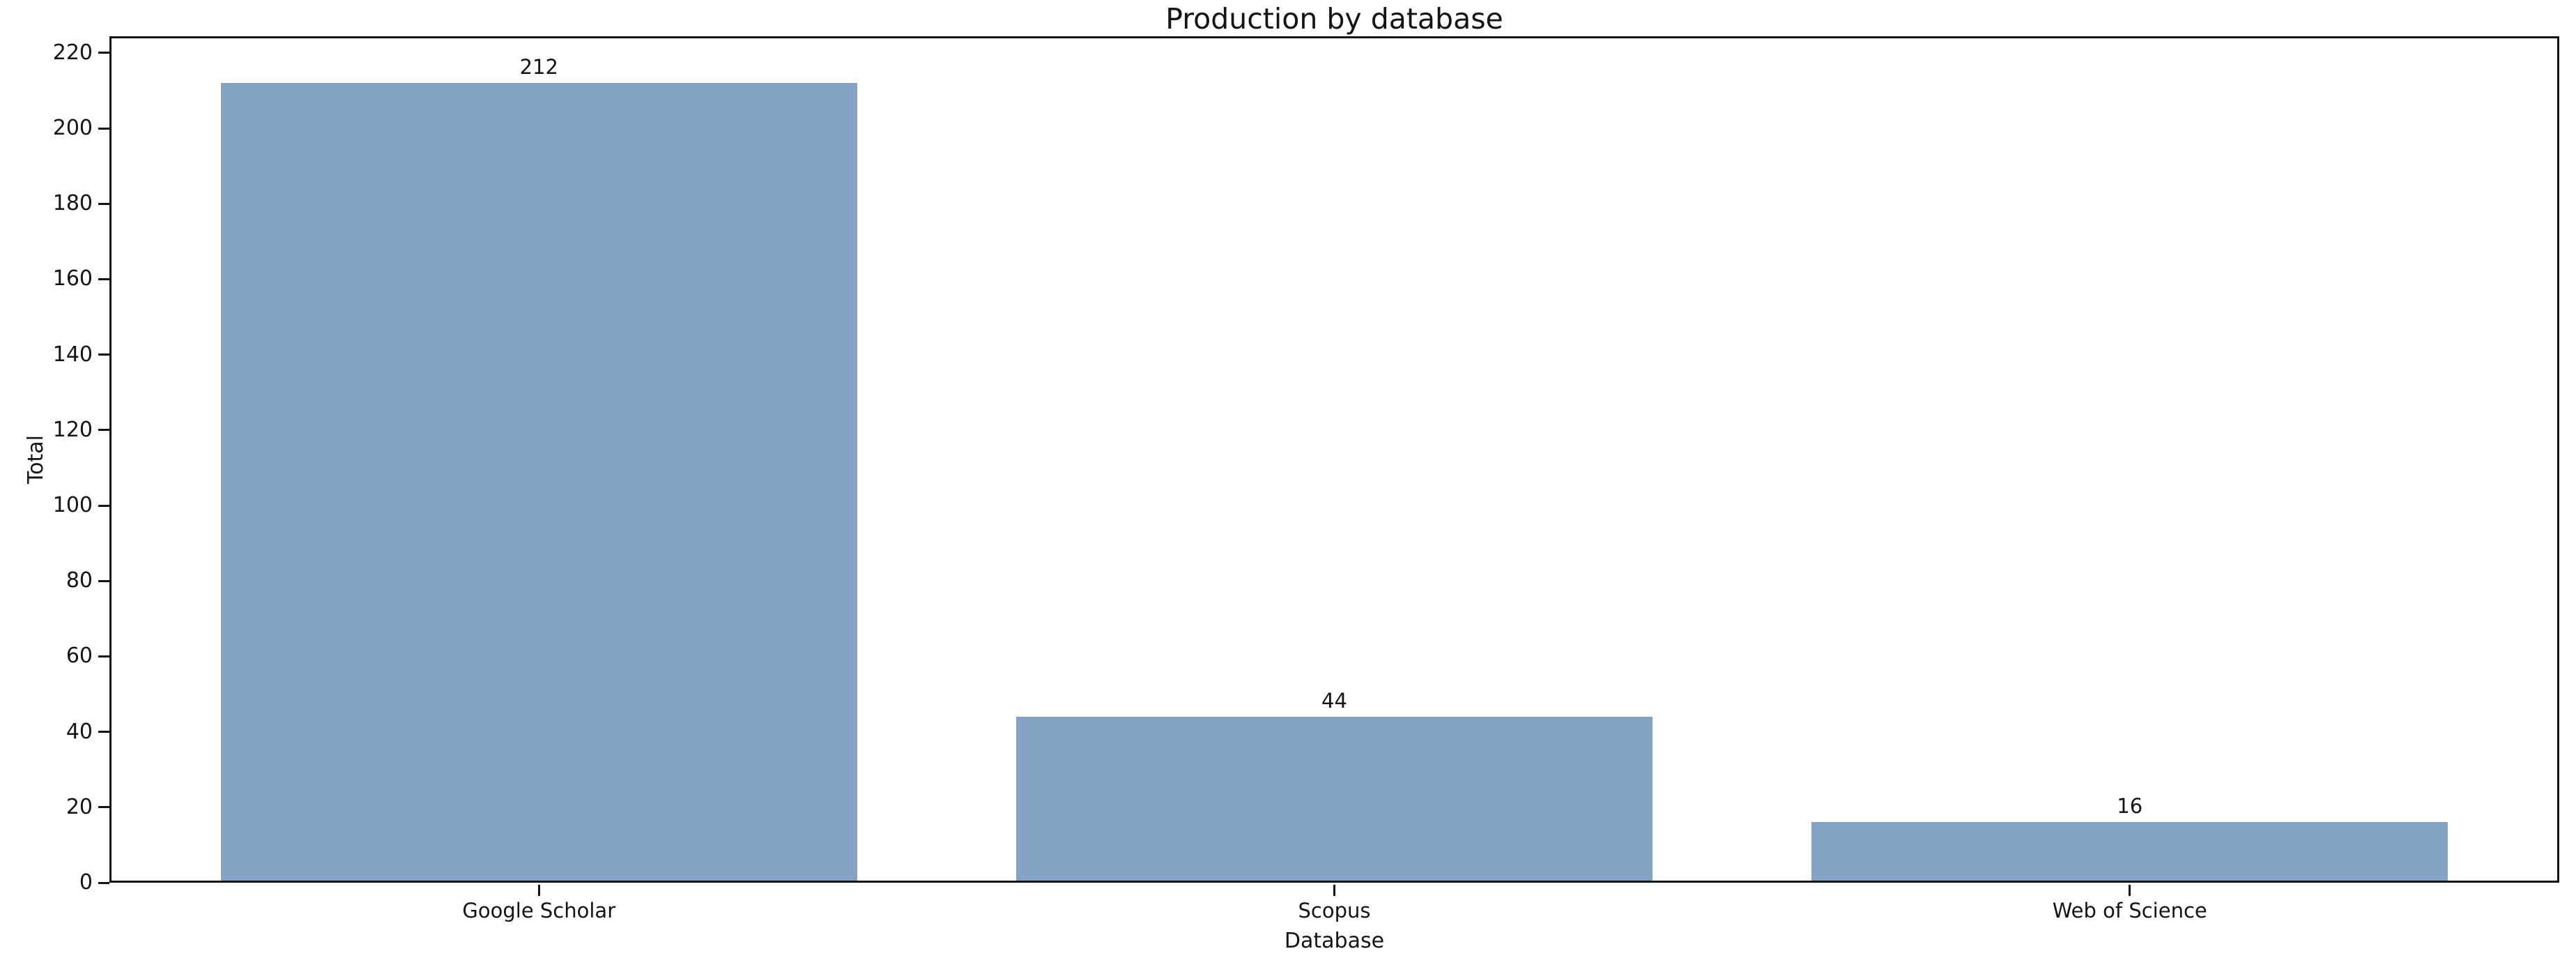  What do you see at coordinates (2130, 891) in the screenshot?
I see `x-axis-tick-mark-web-of-science` at bounding box center [2130, 891].